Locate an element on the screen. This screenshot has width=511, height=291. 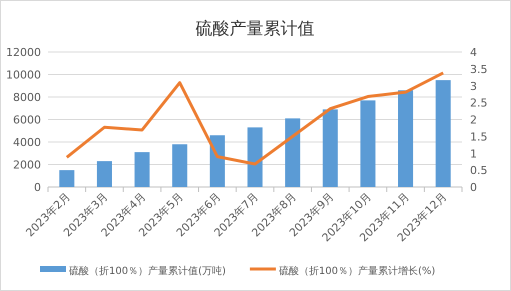
chart-title: 硫酸产量累计值 is located at coordinates (255, 29).